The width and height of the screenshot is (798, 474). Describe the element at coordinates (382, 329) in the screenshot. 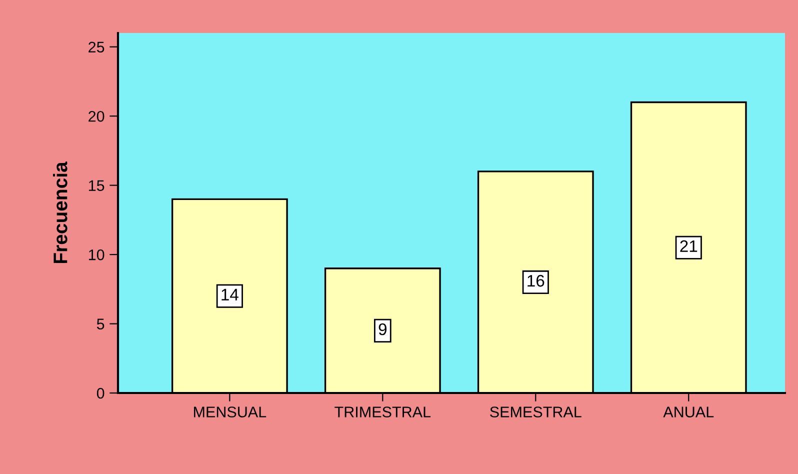

I see `data-label: 9` at that location.